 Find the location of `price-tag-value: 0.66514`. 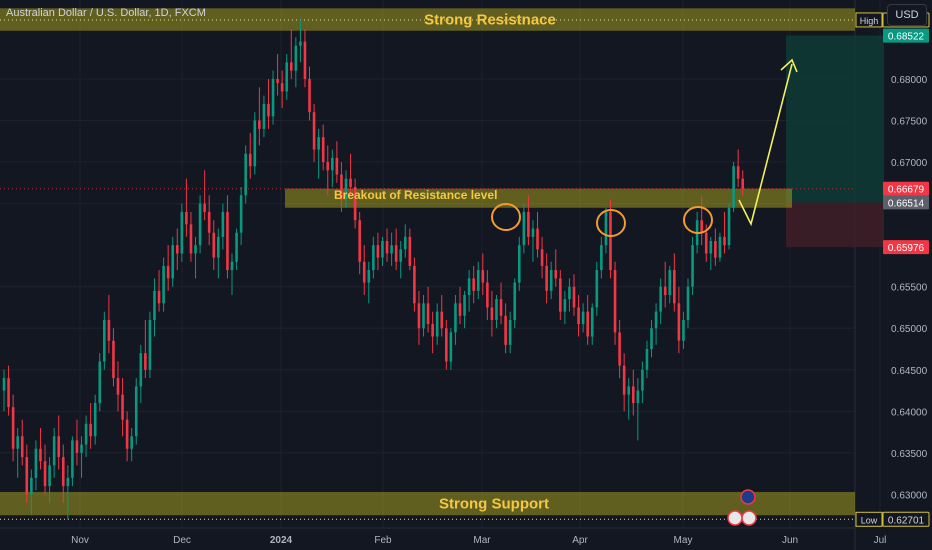

price-tag-value: 0.66514 is located at coordinates (906, 203).